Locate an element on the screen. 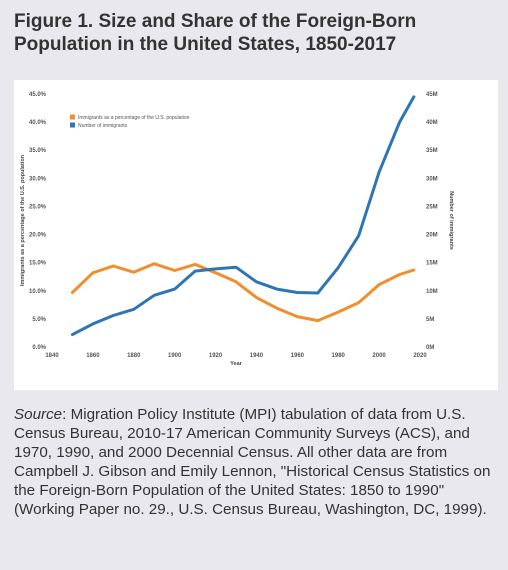 This screenshot has width=508, height=570. left-tick-label: 0.0% is located at coordinates (39, 348).